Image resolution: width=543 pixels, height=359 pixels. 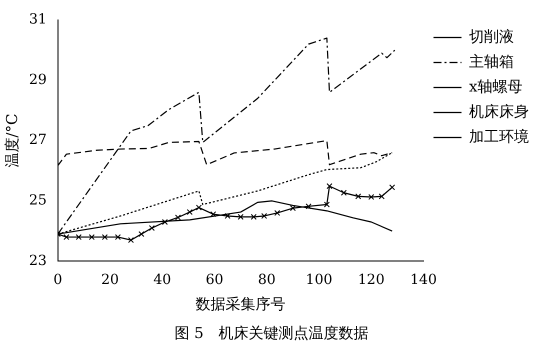 I want to click on x-tick-label: 0, so click(x=57, y=280).